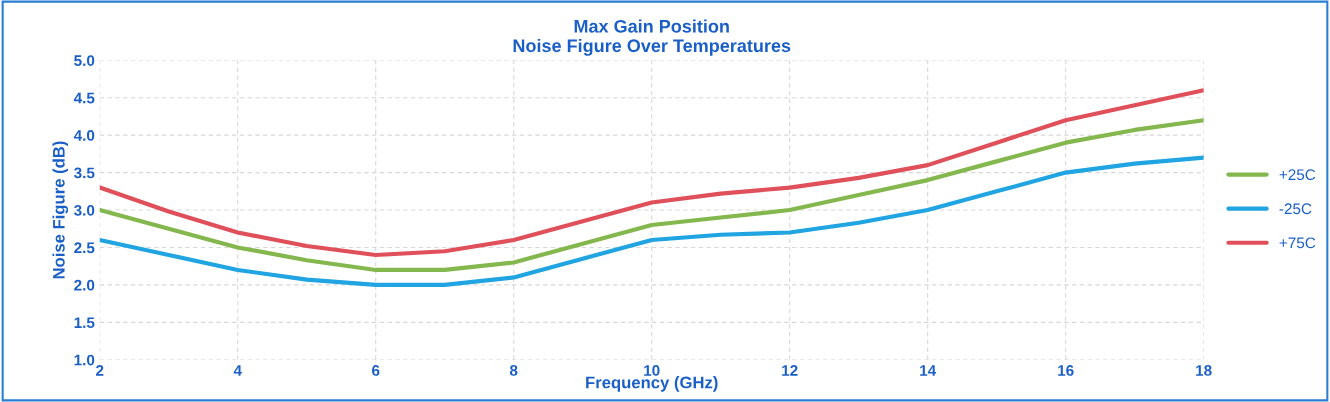  What do you see at coordinates (652, 384) in the screenshot?
I see `x-axis-title: Frequency (GHz)` at bounding box center [652, 384].